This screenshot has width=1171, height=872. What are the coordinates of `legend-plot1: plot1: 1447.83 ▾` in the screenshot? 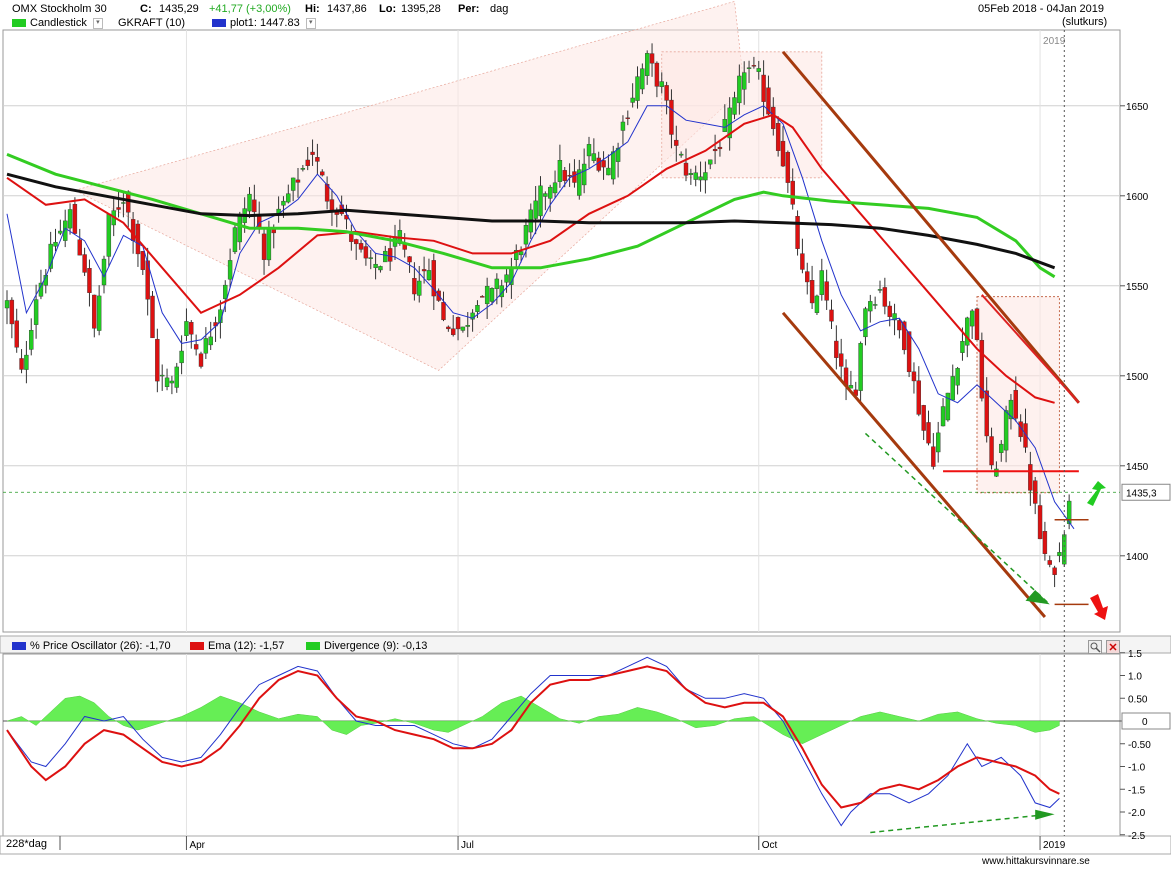 It's located at (264, 23).